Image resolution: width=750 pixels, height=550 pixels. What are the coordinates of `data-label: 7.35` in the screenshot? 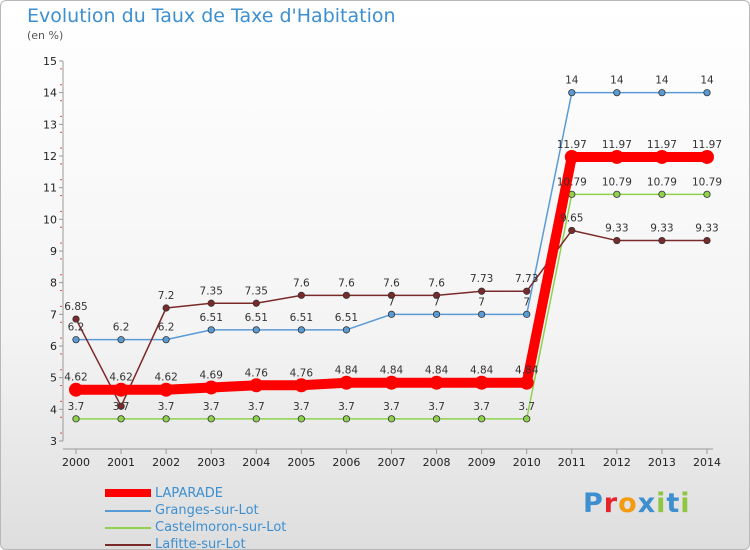 It's located at (211, 291).